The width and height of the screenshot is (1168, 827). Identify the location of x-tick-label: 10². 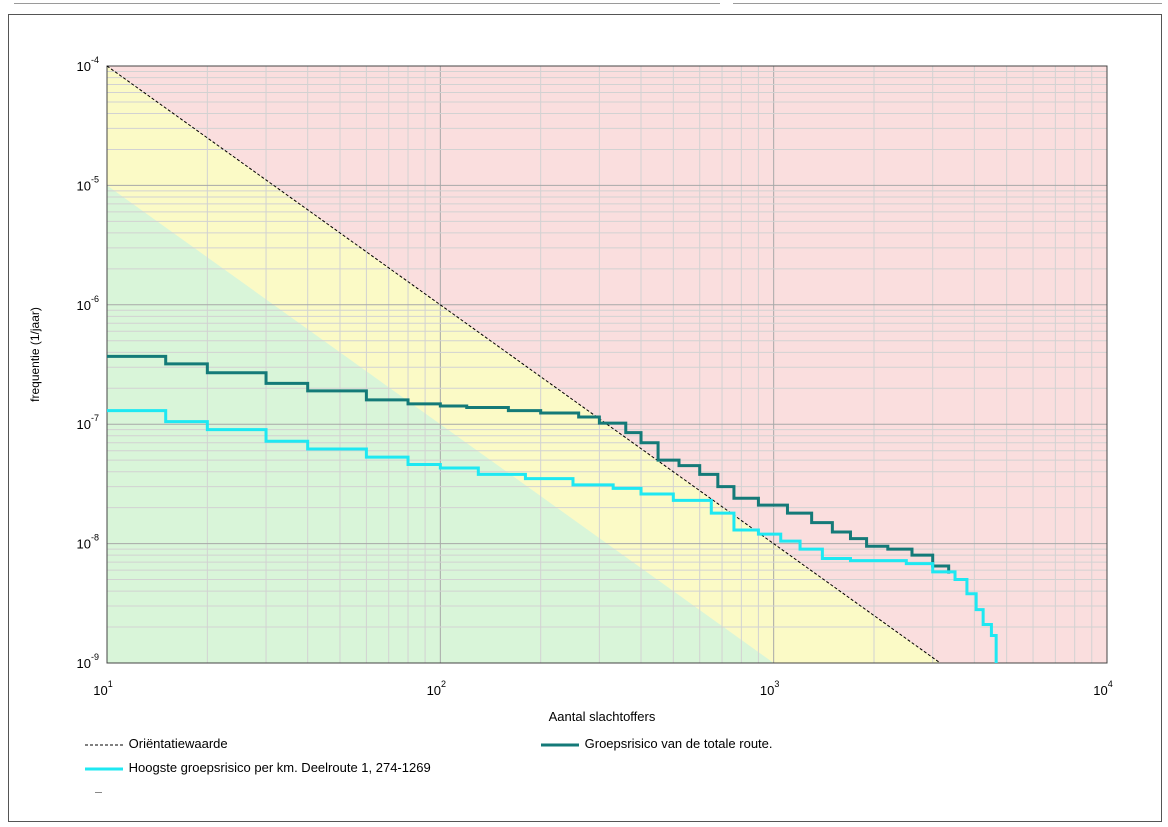
(436, 688).